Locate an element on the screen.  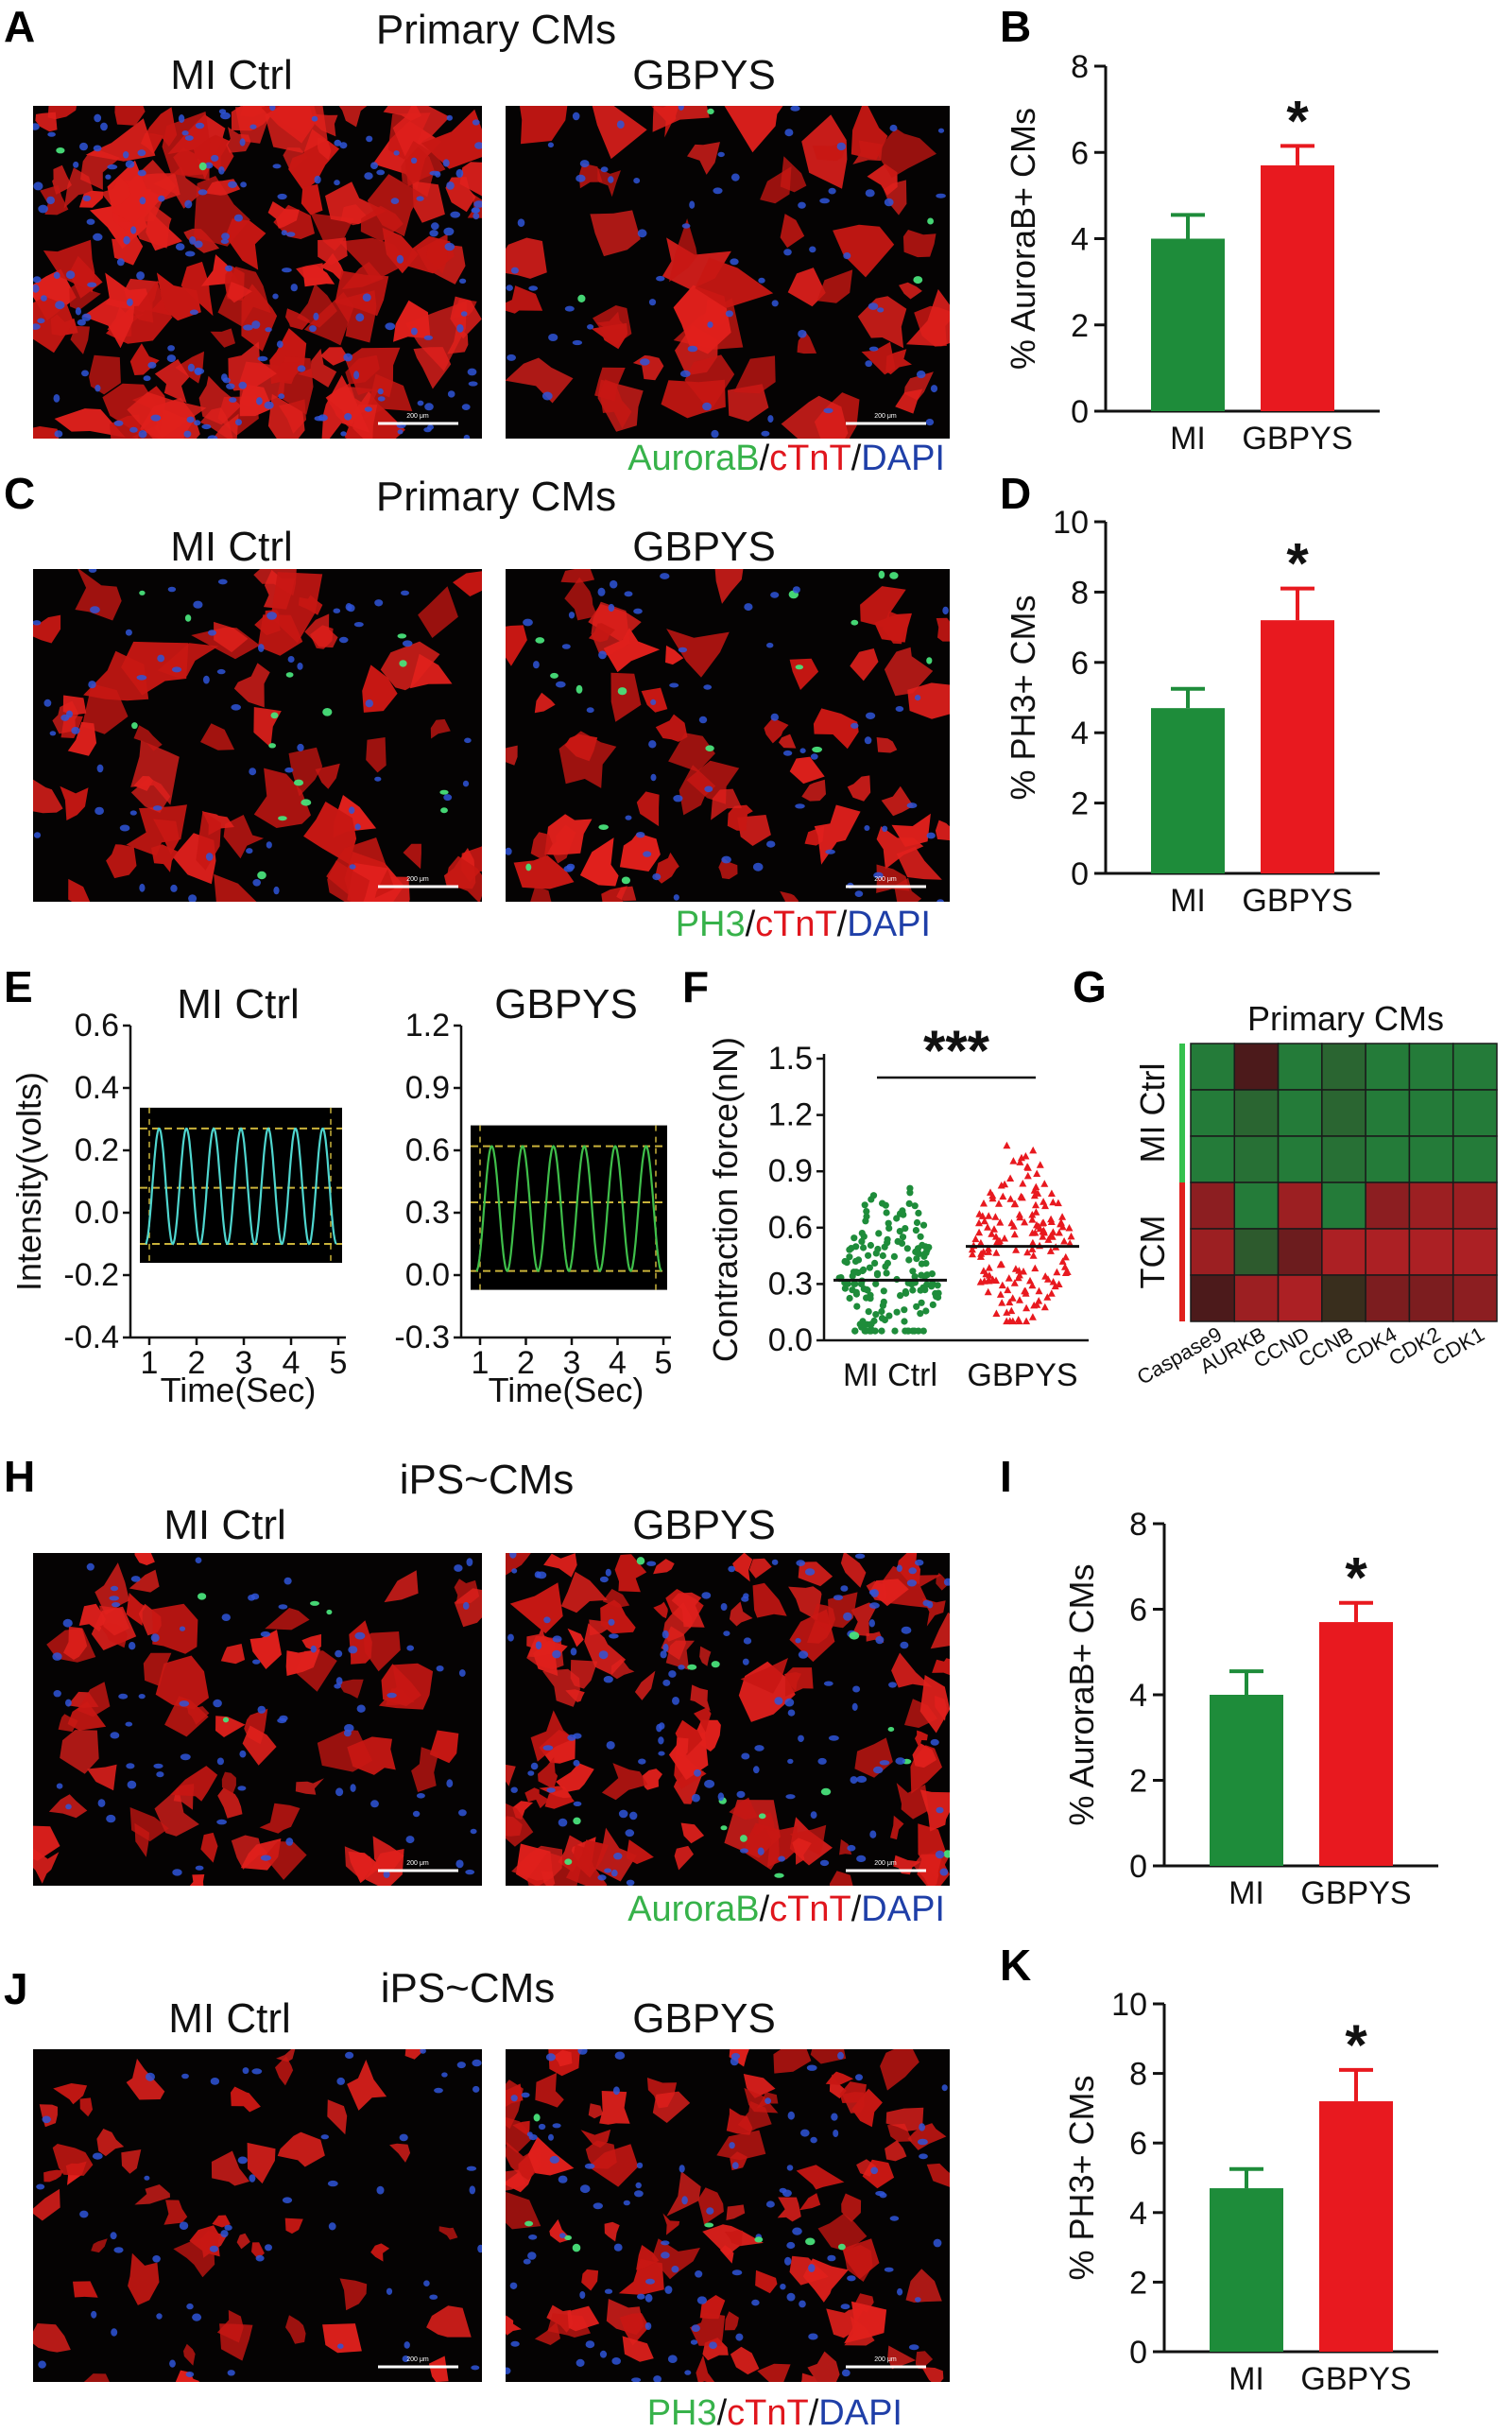
y-tick-label: 0.0 is located at coordinates (97, 1213).